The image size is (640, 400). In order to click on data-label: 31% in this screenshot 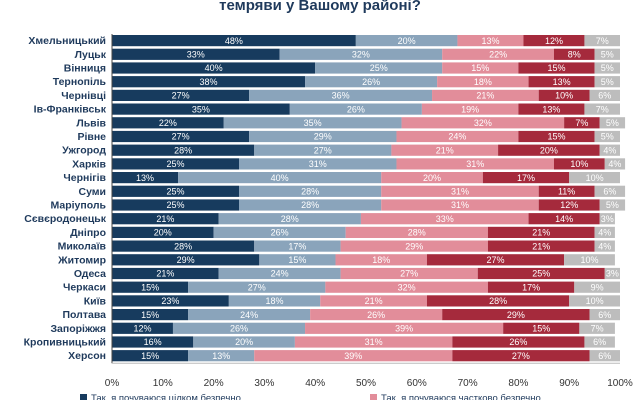, I will do `click(460, 192)`.